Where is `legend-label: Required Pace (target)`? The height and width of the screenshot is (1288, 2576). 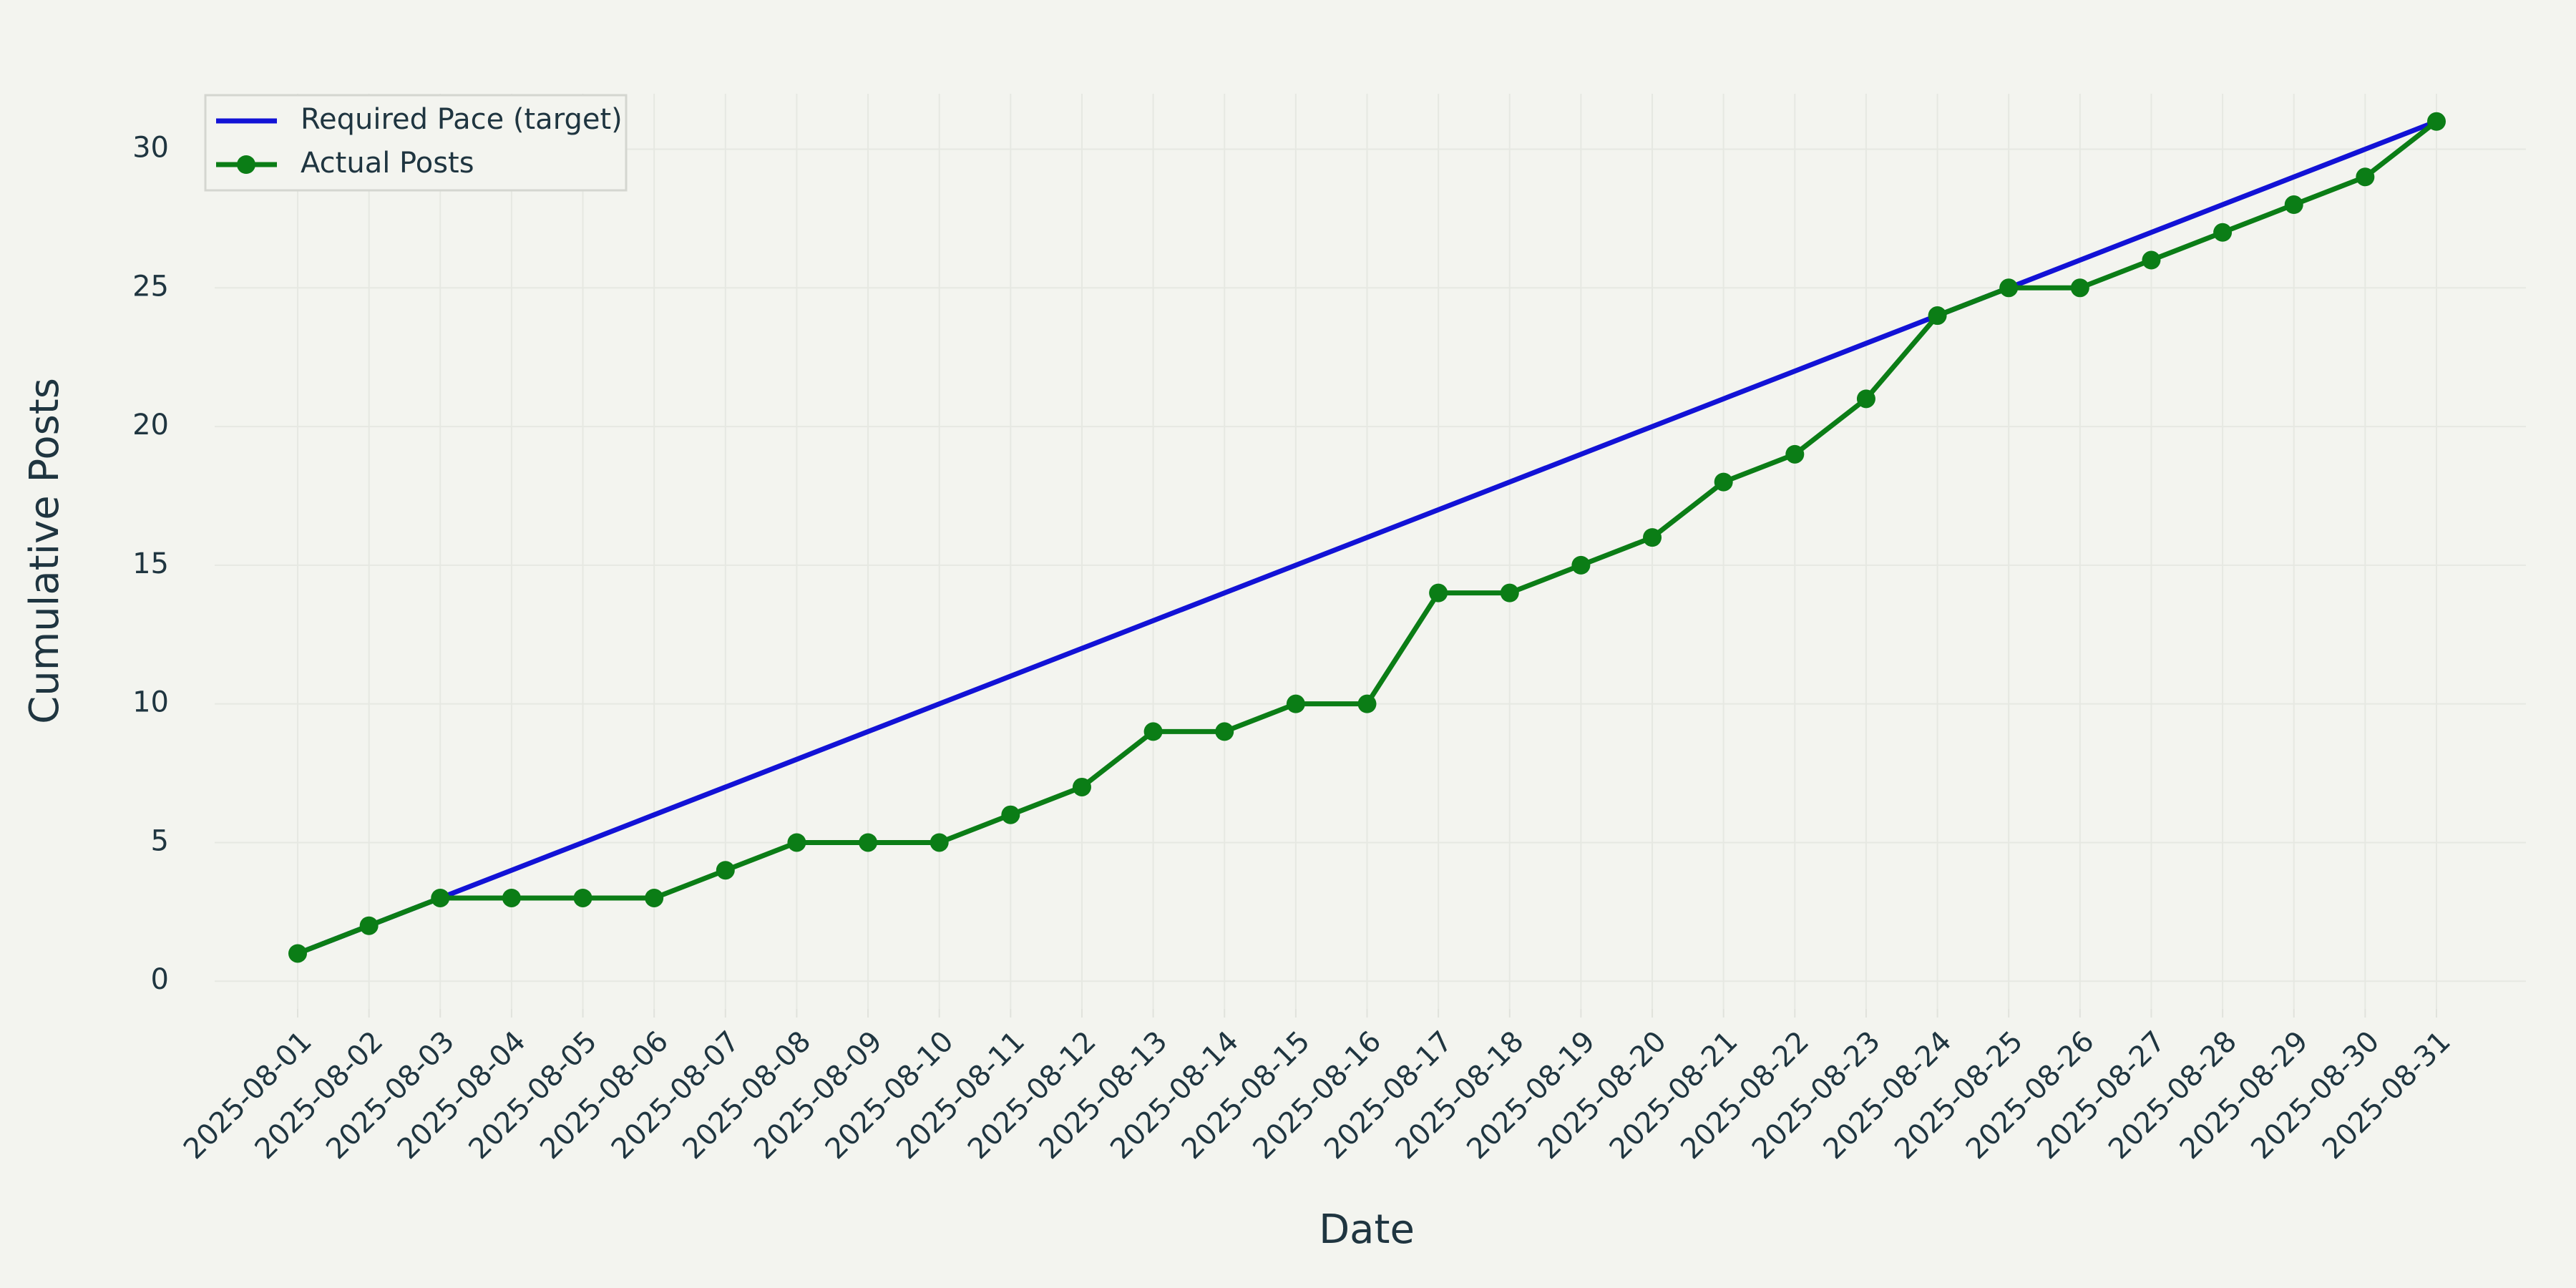
legend-label: Required Pace (target) is located at coordinates (462, 119).